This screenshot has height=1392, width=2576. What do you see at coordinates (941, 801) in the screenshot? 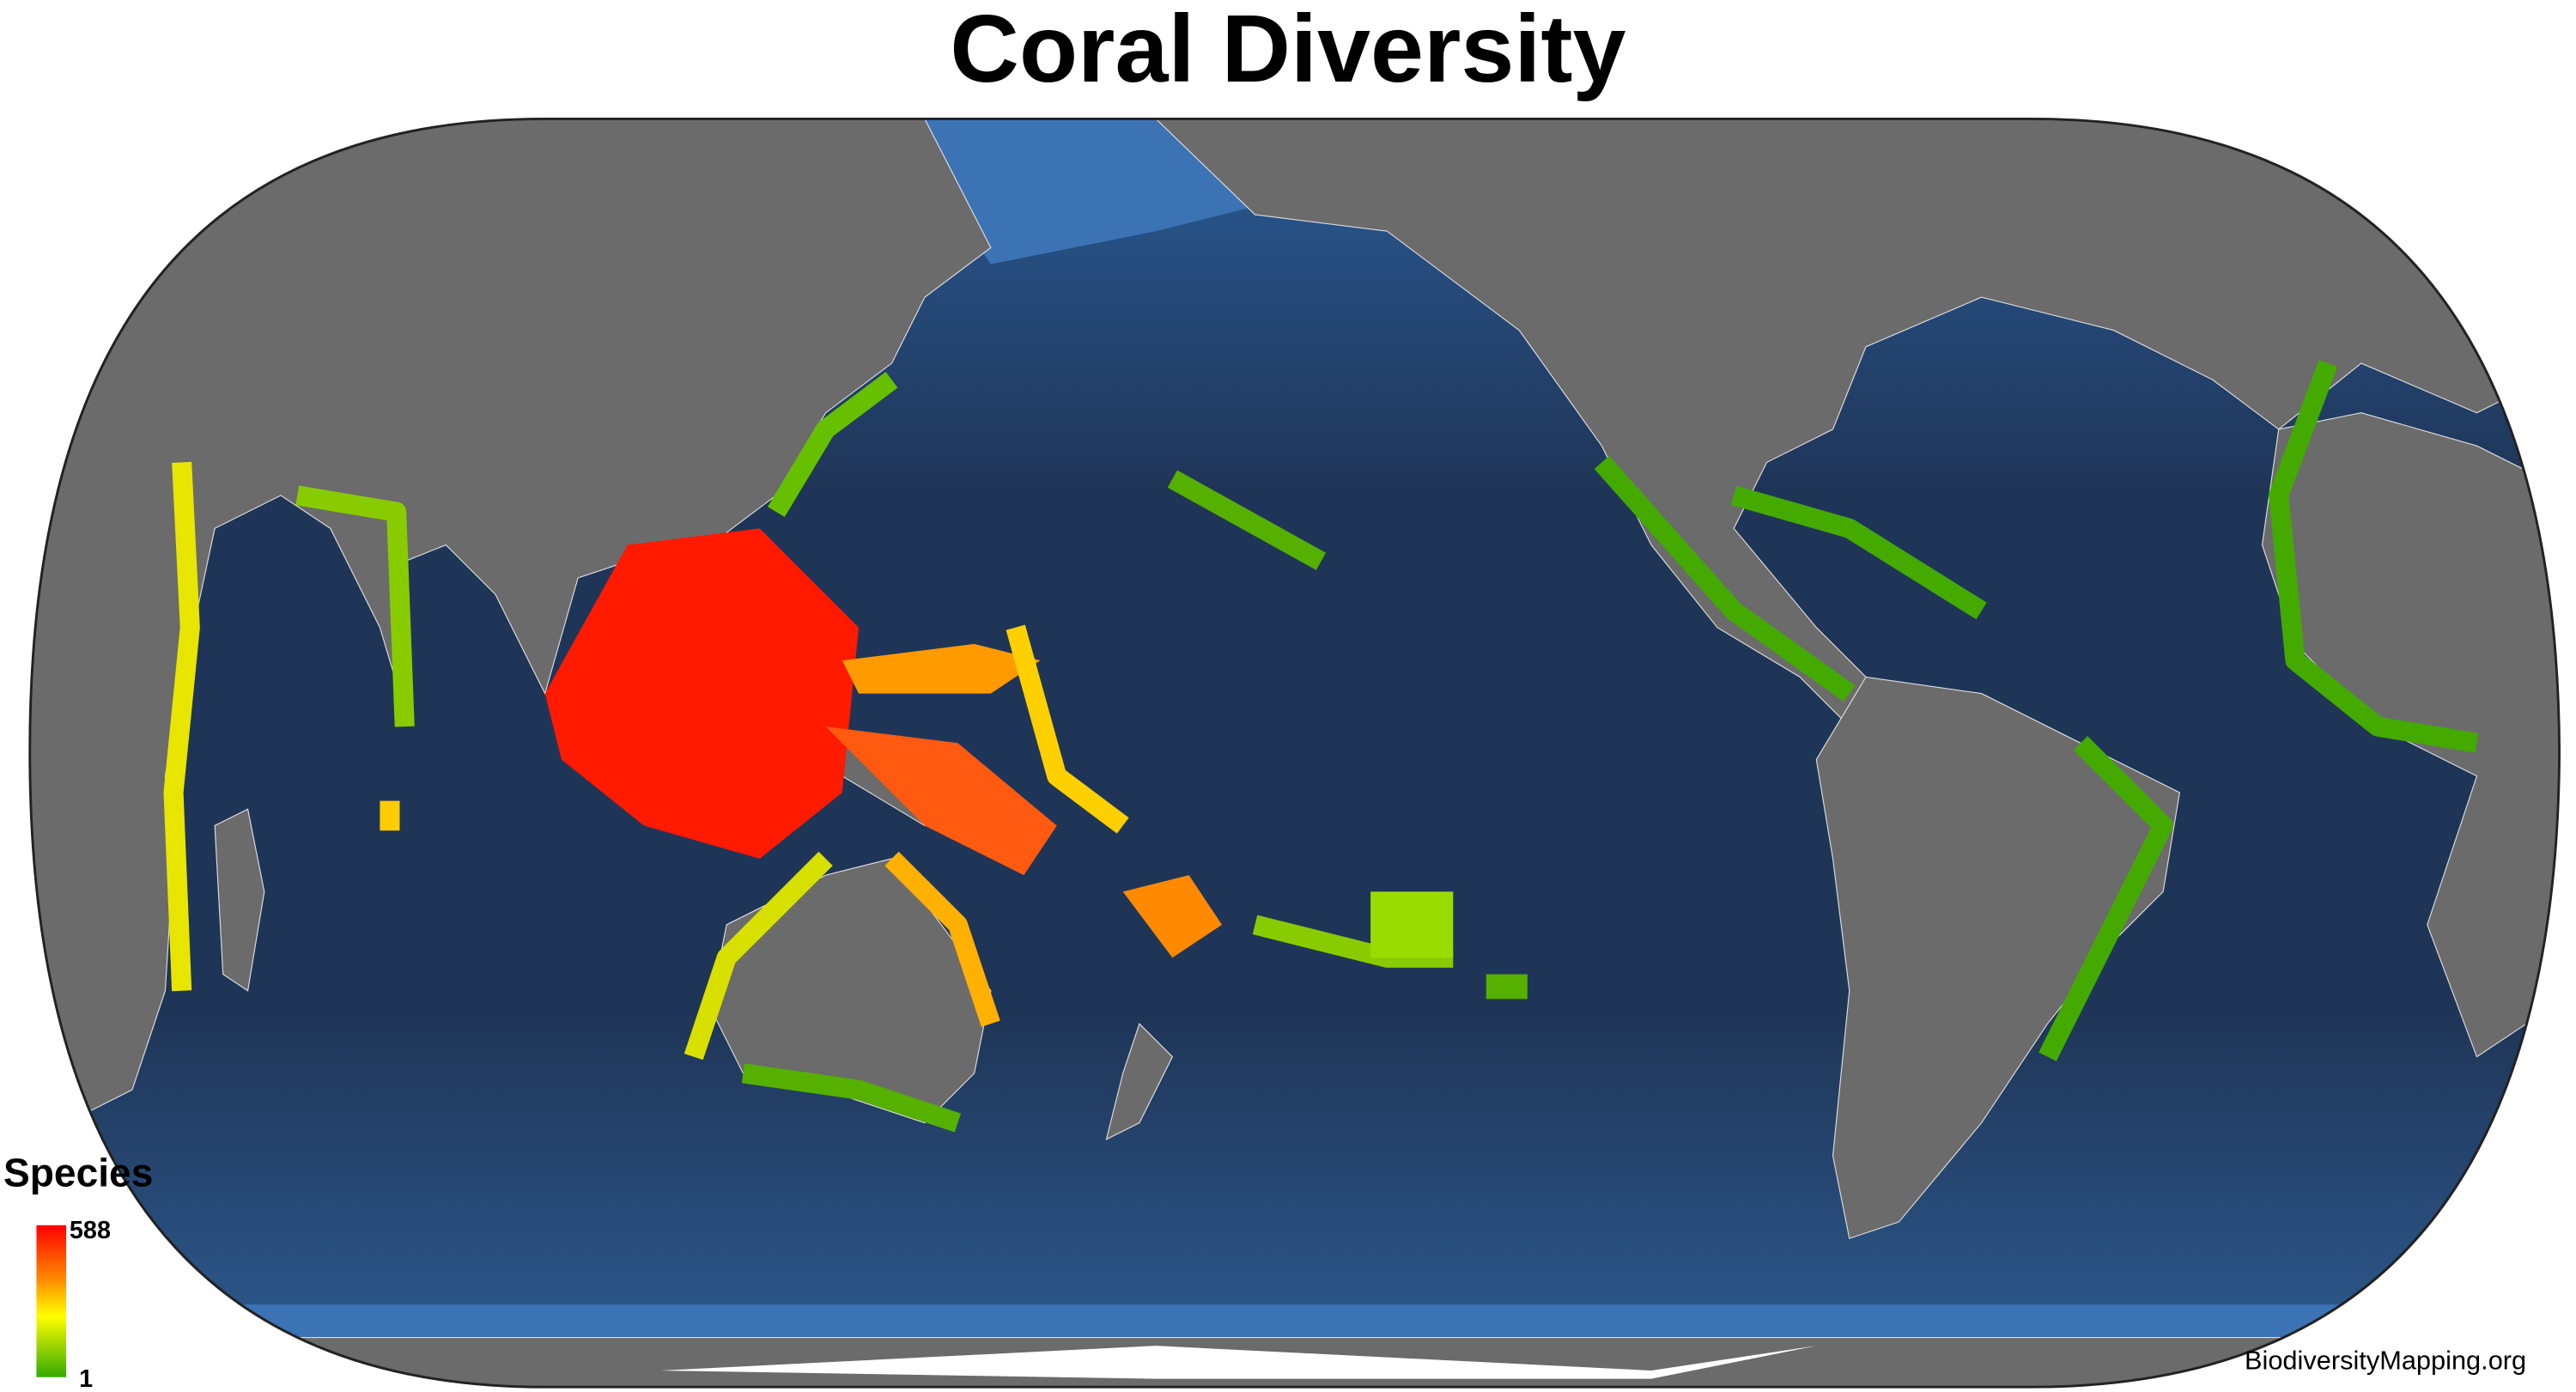
I see `coral-melanesia` at bounding box center [941, 801].